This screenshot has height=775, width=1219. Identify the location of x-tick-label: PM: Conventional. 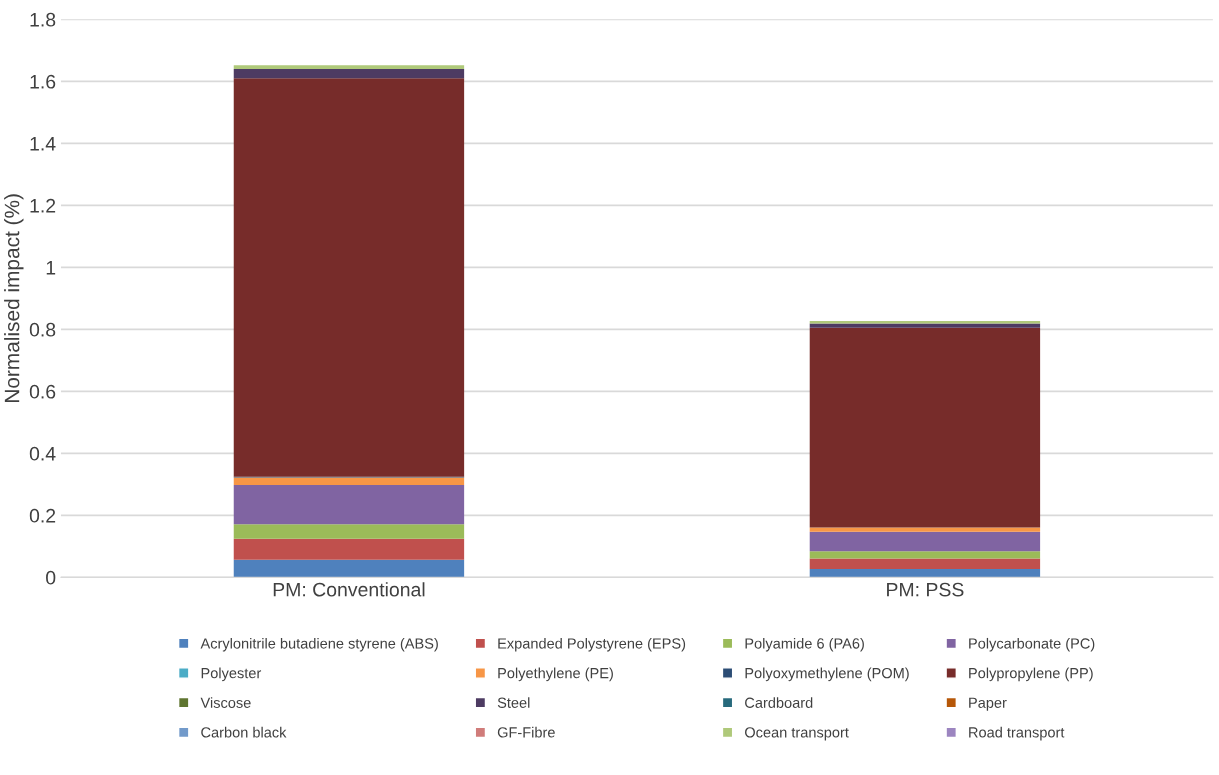
(349, 589).